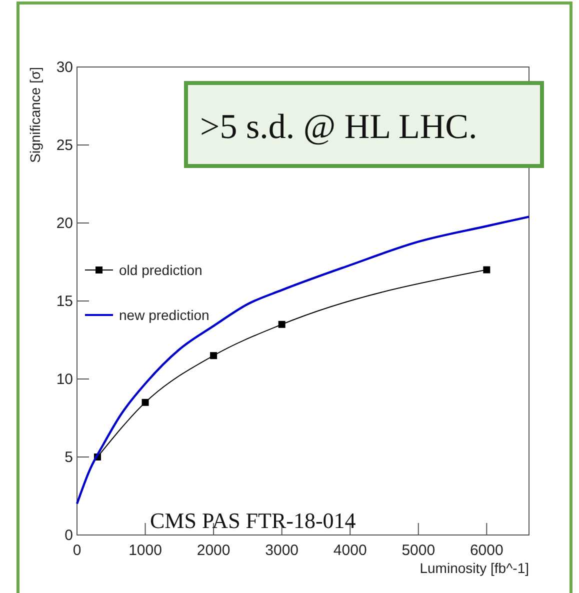 Image resolution: width=579 pixels, height=593 pixels. What do you see at coordinates (350, 550) in the screenshot?
I see `x-tick-label: 4000` at bounding box center [350, 550].